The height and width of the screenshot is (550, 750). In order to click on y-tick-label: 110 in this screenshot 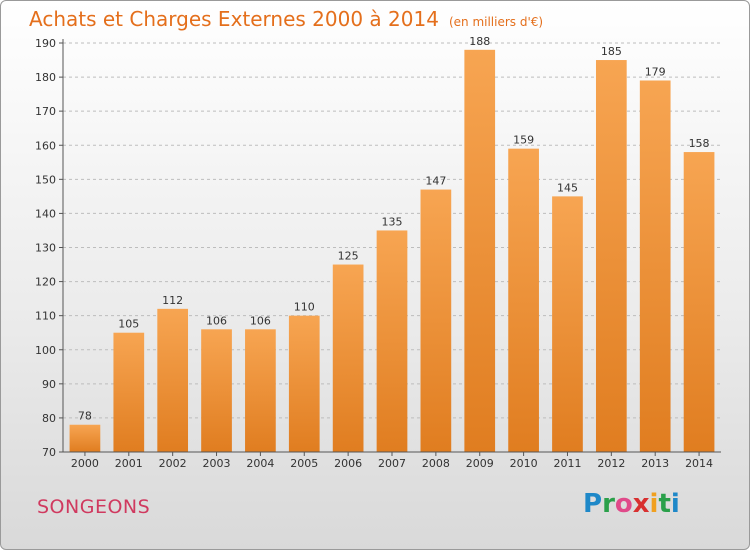, I will do `click(45, 316)`.